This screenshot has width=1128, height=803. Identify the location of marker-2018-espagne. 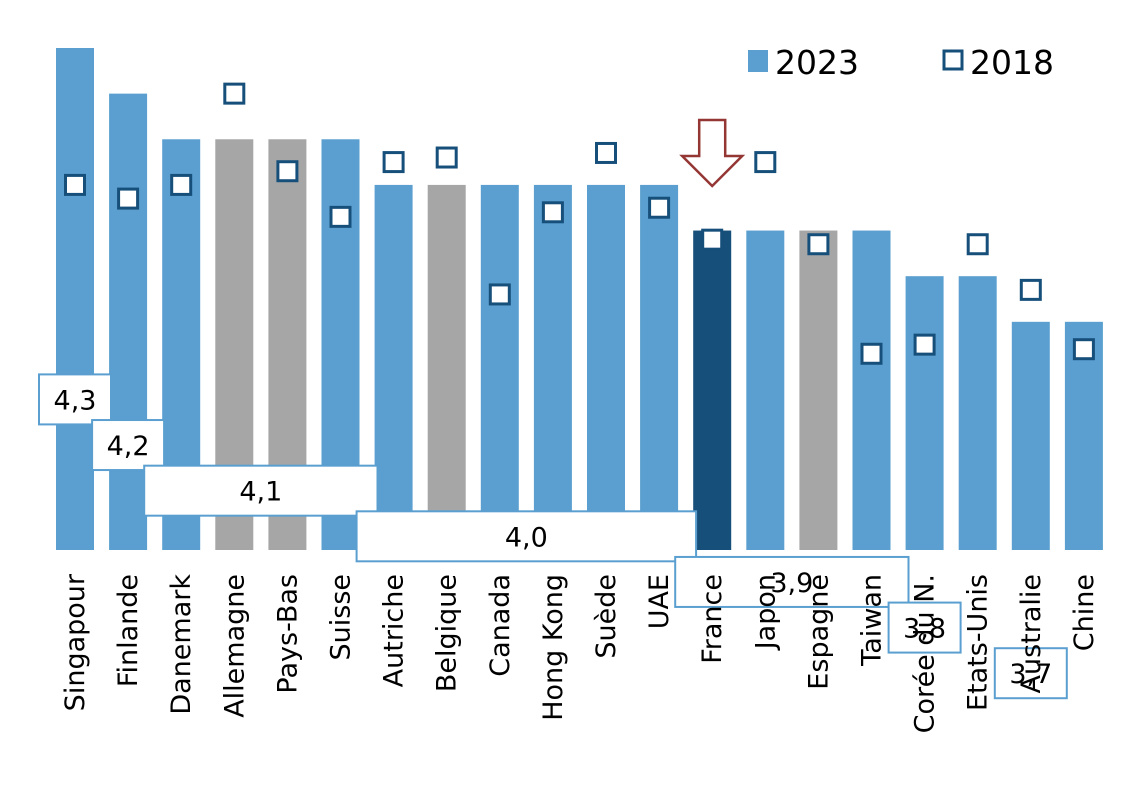
(818, 244).